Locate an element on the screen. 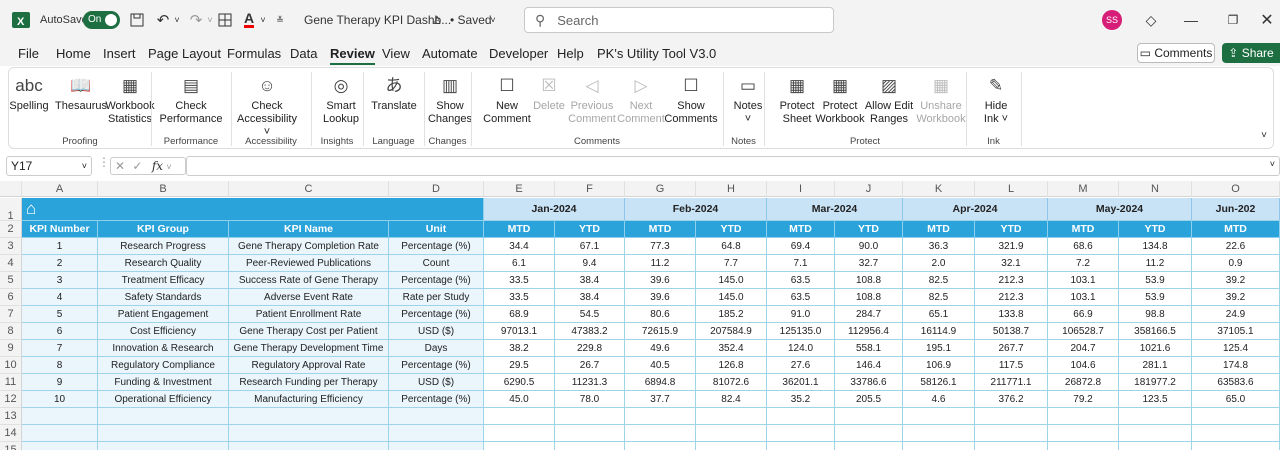 The height and width of the screenshot is (450, 1280). autosave-toggle: On is located at coordinates (101, 20).